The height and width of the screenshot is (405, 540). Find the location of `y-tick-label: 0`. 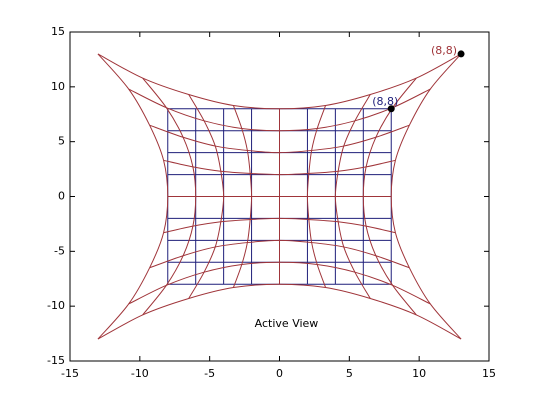

y-tick-label: 0 is located at coordinates (61, 196).